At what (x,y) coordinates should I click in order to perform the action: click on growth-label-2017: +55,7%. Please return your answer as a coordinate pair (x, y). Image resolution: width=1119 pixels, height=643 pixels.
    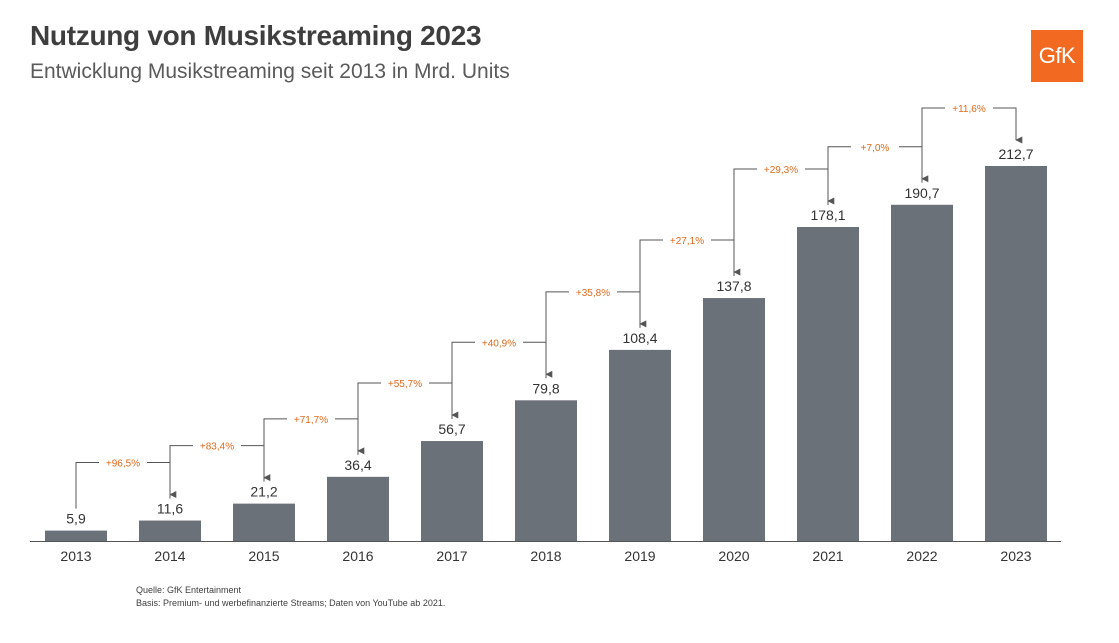
    Looking at the image, I should click on (405, 384).